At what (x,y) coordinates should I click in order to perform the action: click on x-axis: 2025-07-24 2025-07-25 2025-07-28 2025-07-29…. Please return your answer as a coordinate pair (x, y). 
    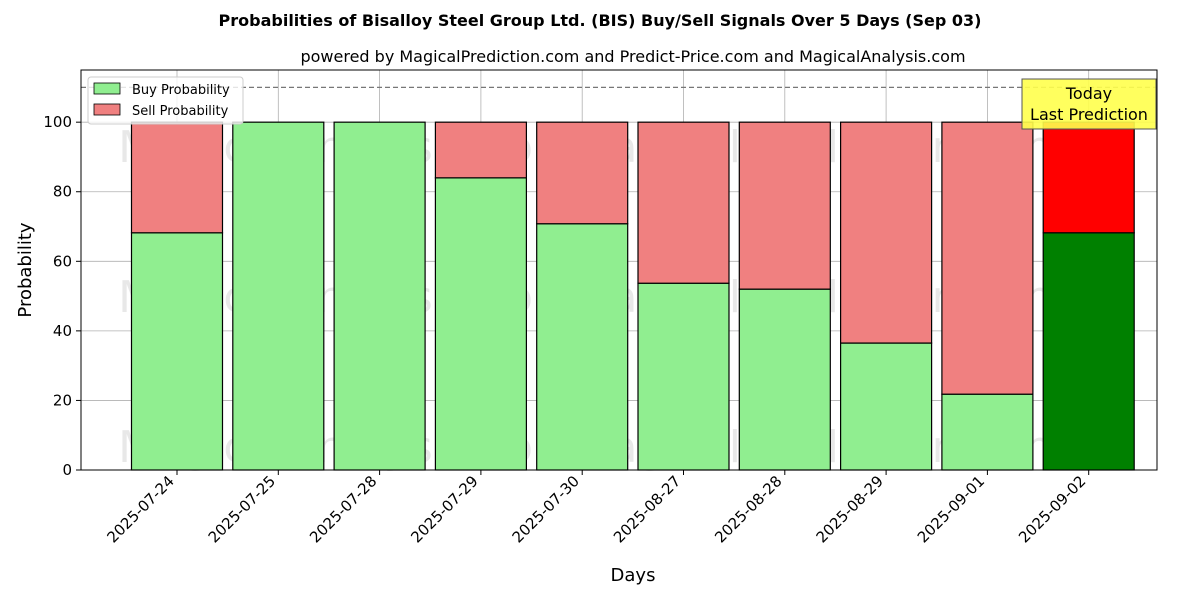
    Looking at the image, I should click on (596, 508).